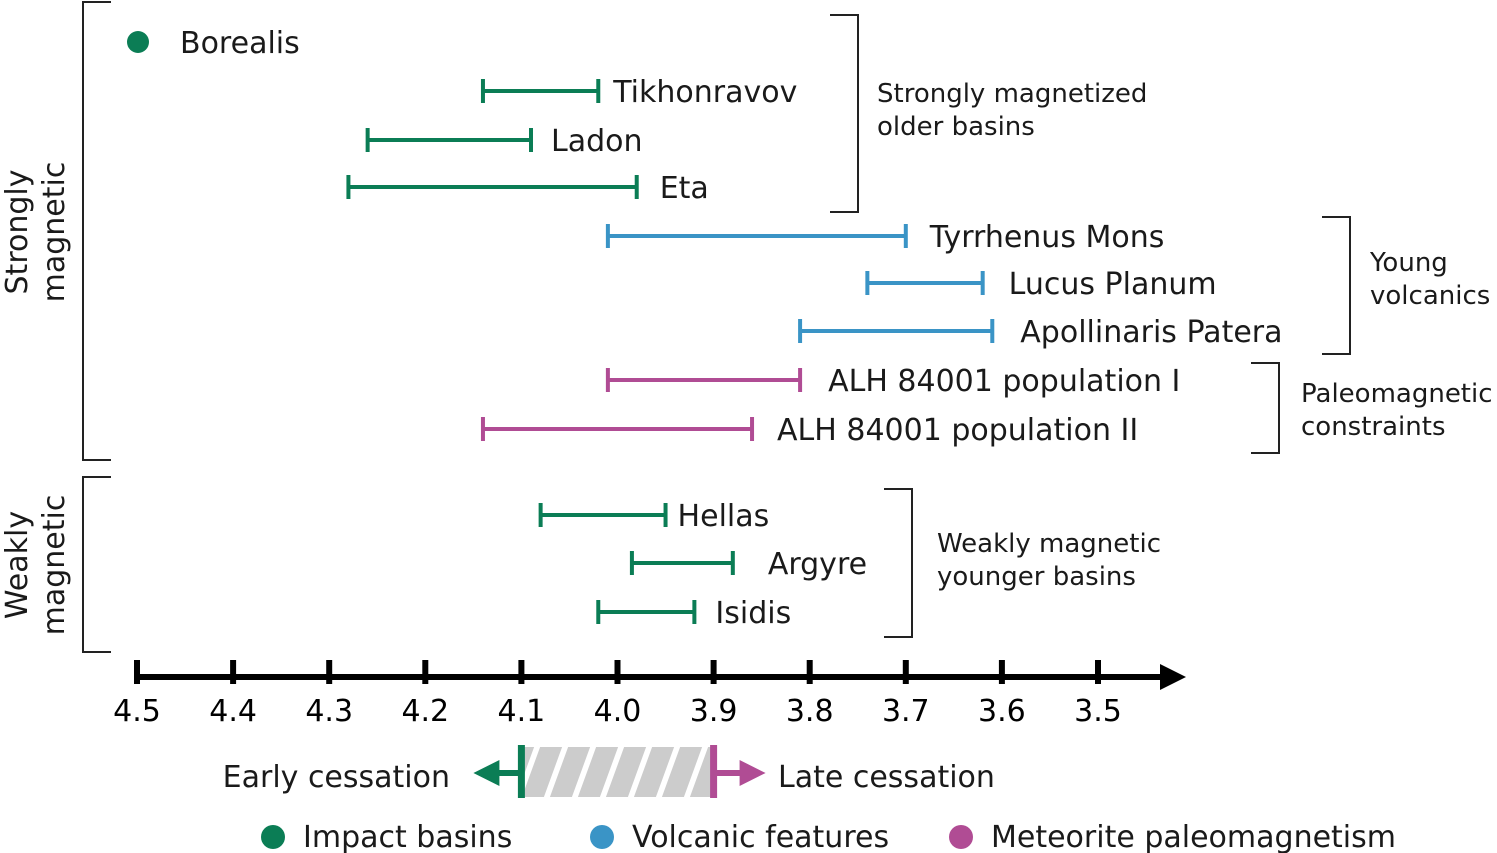  Describe the element at coordinates (1430, 296) in the screenshot. I see `right-group-label-line: volcanics` at that location.